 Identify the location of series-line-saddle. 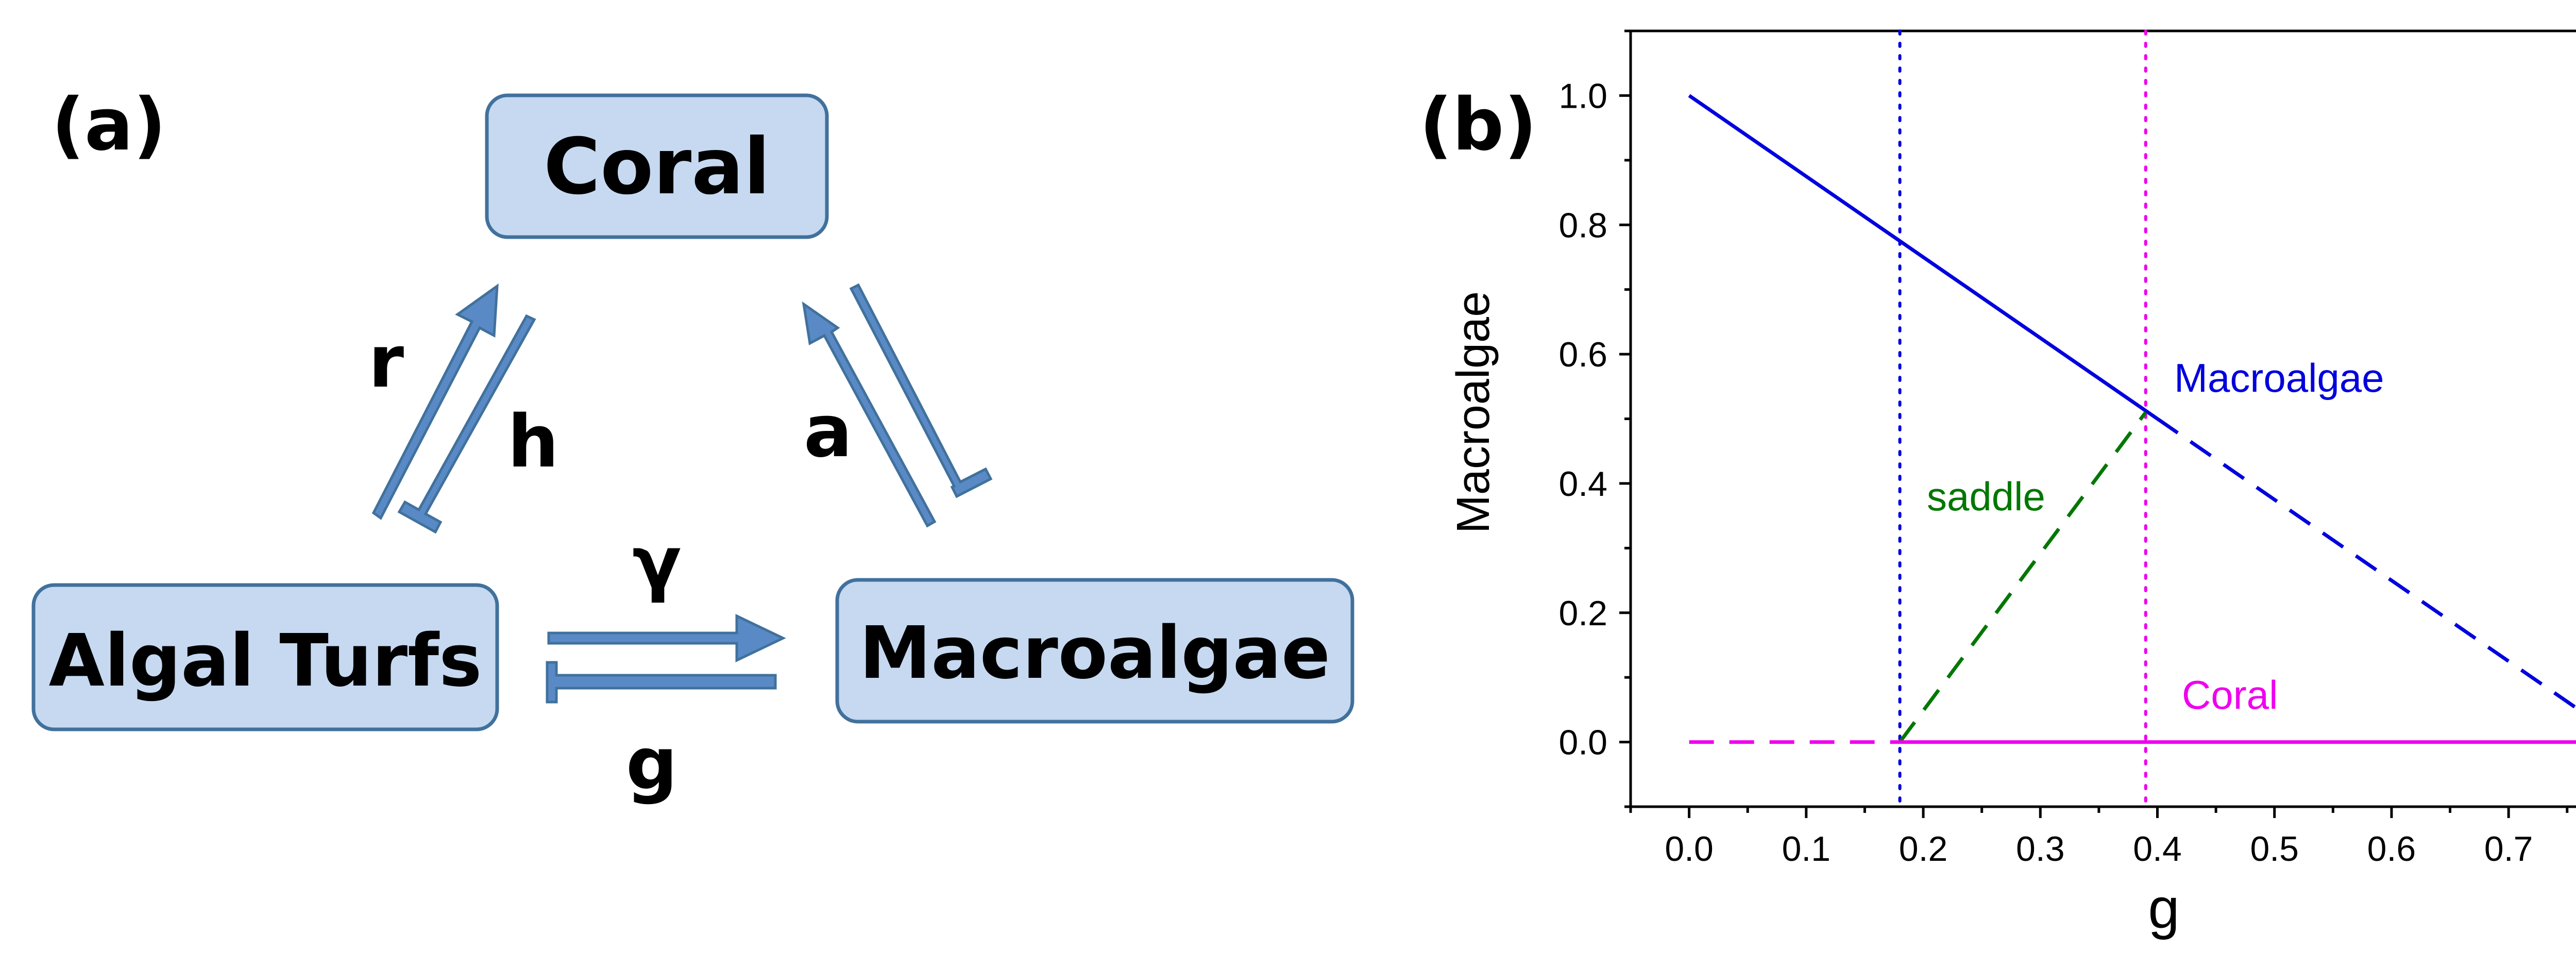
(2022, 577).